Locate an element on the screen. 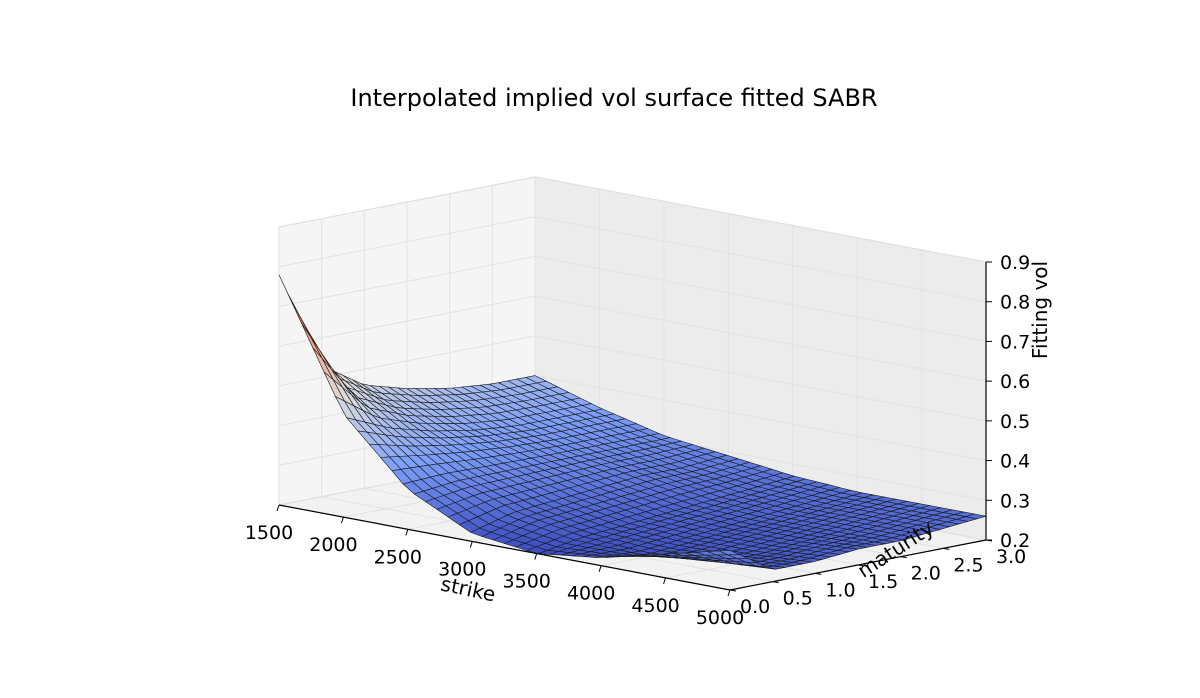 This screenshot has width=1200, height=698. y-tick-label: 1.0 is located at coordinates (840, 590).